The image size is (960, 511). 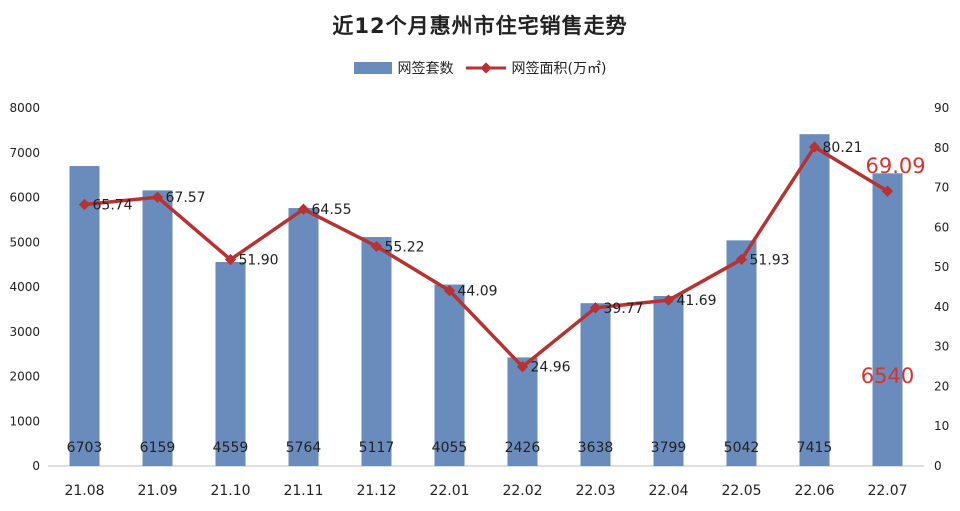 What do you see at coordinates (372, 68) in the screenshot?
I see `legend-bar-swatch` at bounding box center [372, 68].